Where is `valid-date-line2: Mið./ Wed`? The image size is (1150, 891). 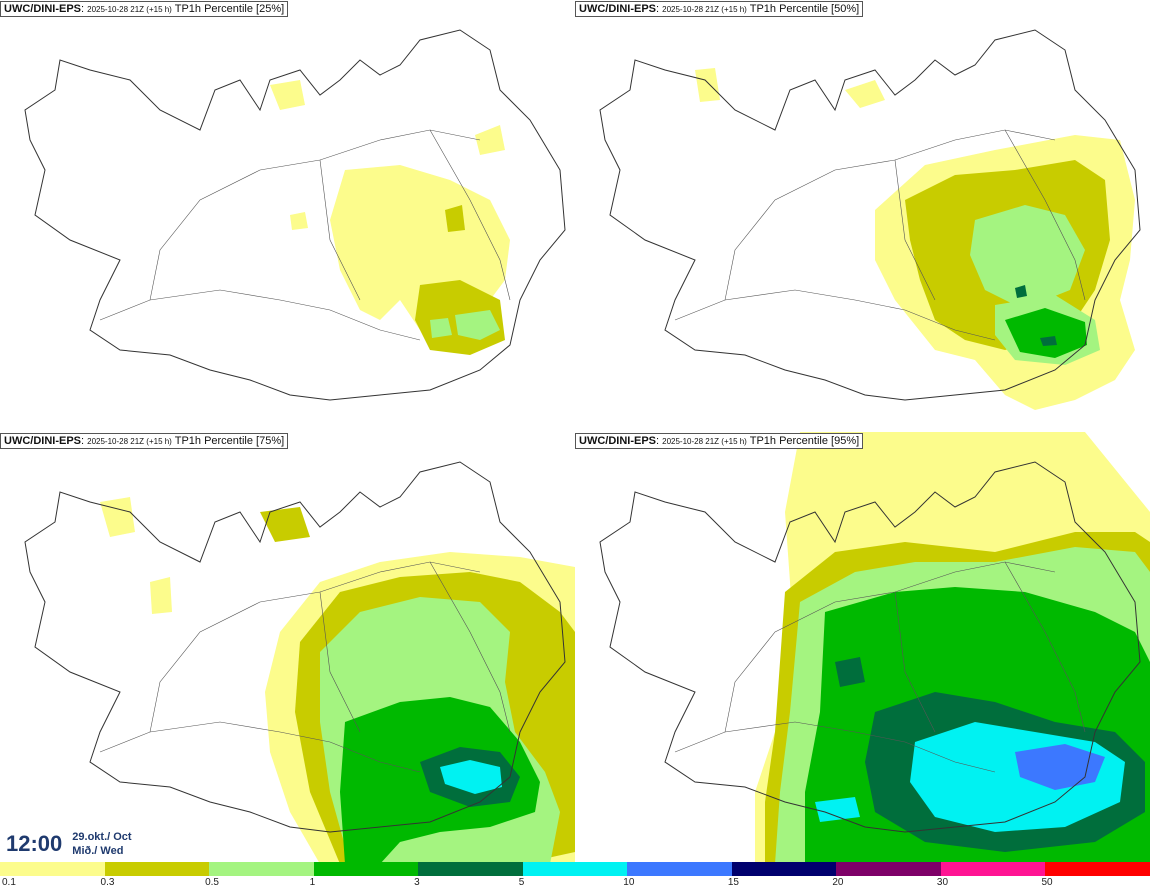
valid-date-line2: Mið./ Wed is located at coordinates (98, 851).